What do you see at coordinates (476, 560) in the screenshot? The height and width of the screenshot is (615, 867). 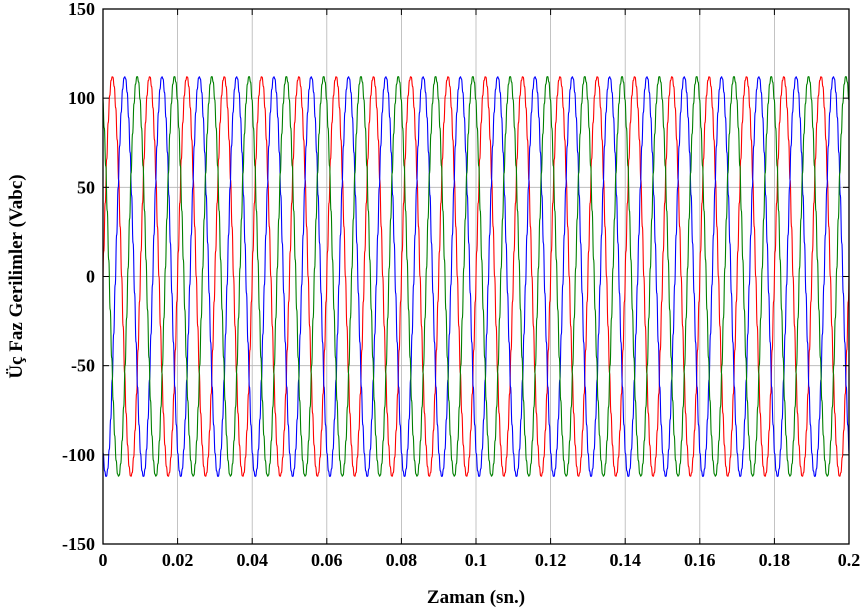 I see `x-tick-label: 0.1` at bounding box center [476, 560].